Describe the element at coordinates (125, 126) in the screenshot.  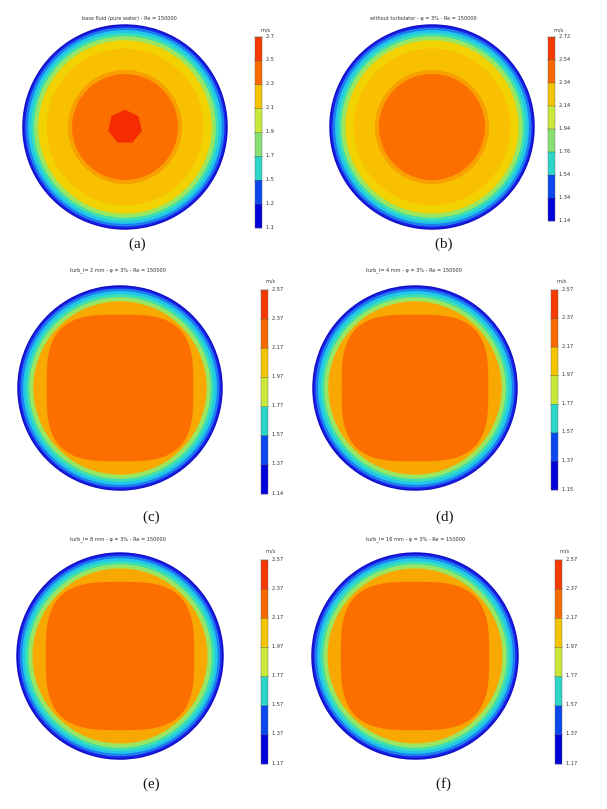
I see `peak-velocity-region` at that location.